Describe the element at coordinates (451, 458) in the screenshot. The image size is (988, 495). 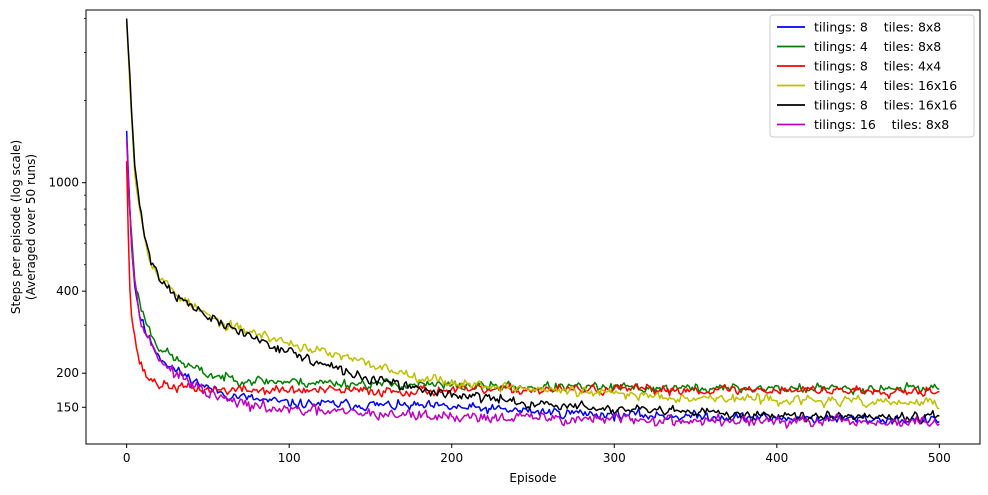
I see `x-tick-label: 200` at that location.